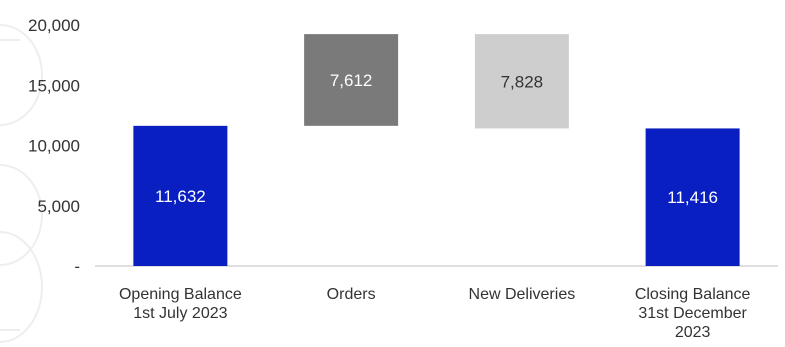  What do you see at coordinates (351, 294) in the screenshot?
I see `x-category-label: Orders` at bounding box center [351, 294].